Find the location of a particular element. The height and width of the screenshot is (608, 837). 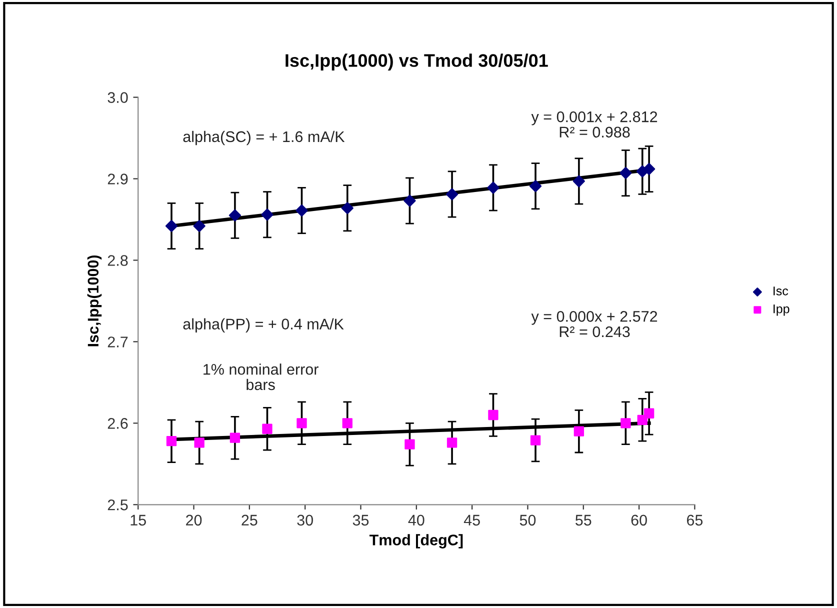

x-axis-title: Tmod [degC] is located at coordinates (416, 541).